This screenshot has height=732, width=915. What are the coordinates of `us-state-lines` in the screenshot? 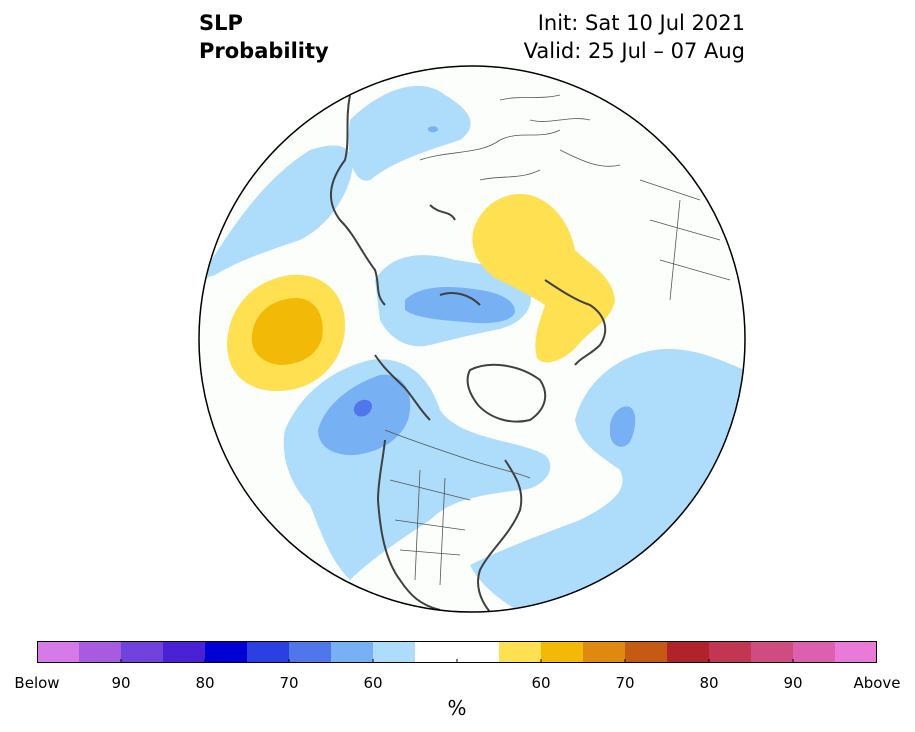 It's located at (430, 527).